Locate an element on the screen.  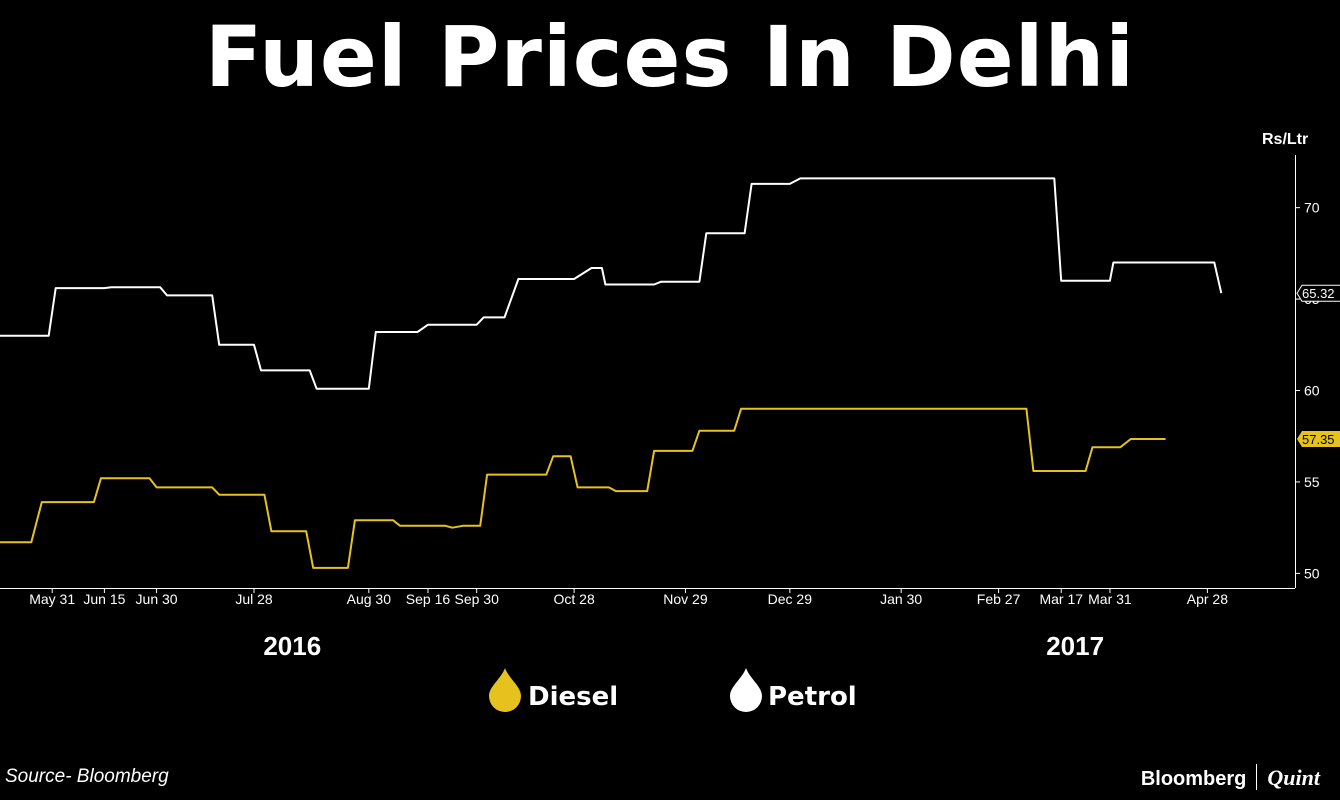
end-label-diesel: 57.35 is located at coordinates (1318, 438).